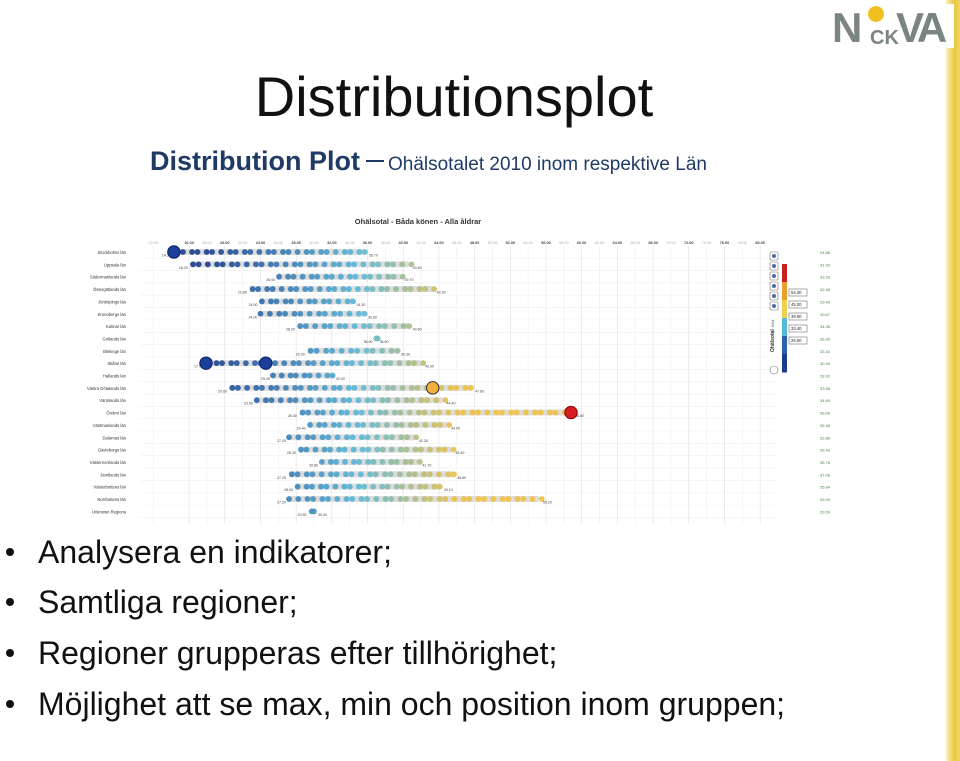 Image resolution: width=960 pixels, height=761 pixels. What do you see at coordinates (825, 289) in the screenshot?
I see `region-value-label: 32.48` at bounding box center [825, 289].